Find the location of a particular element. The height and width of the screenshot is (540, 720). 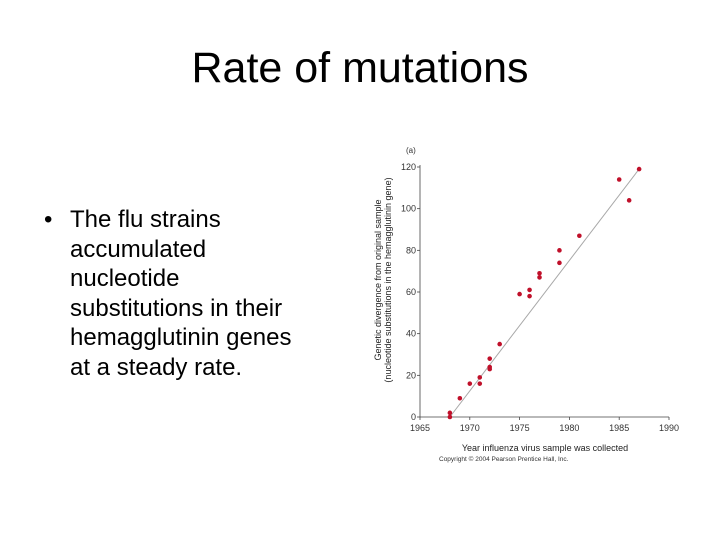

y-axis-title-line: Genetic divergence from original sample is located at coordinates (378, 279).